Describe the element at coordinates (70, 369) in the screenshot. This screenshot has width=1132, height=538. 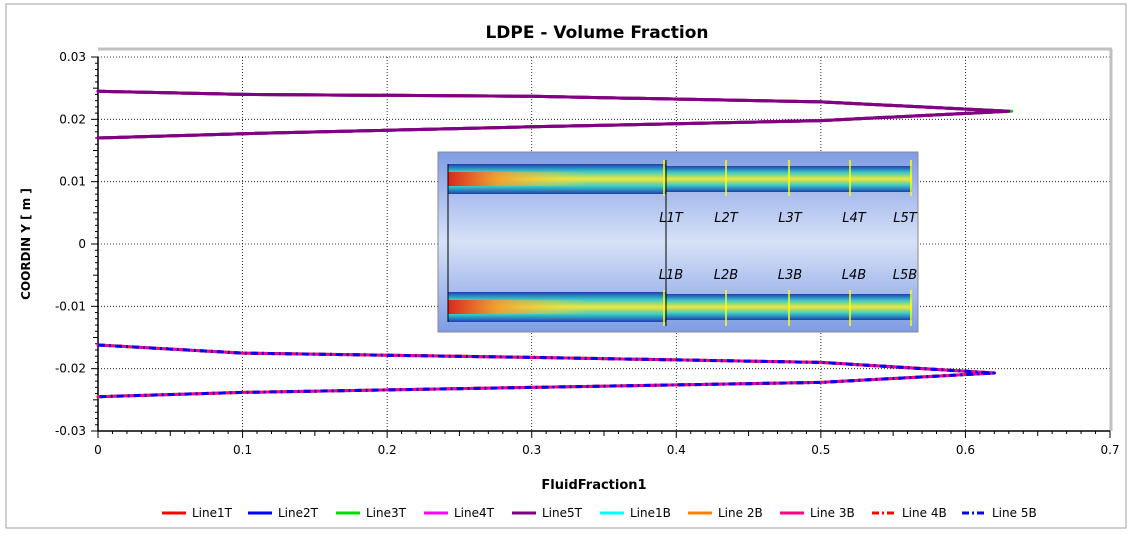
I see `y-tick-label: -0.02` at that location.